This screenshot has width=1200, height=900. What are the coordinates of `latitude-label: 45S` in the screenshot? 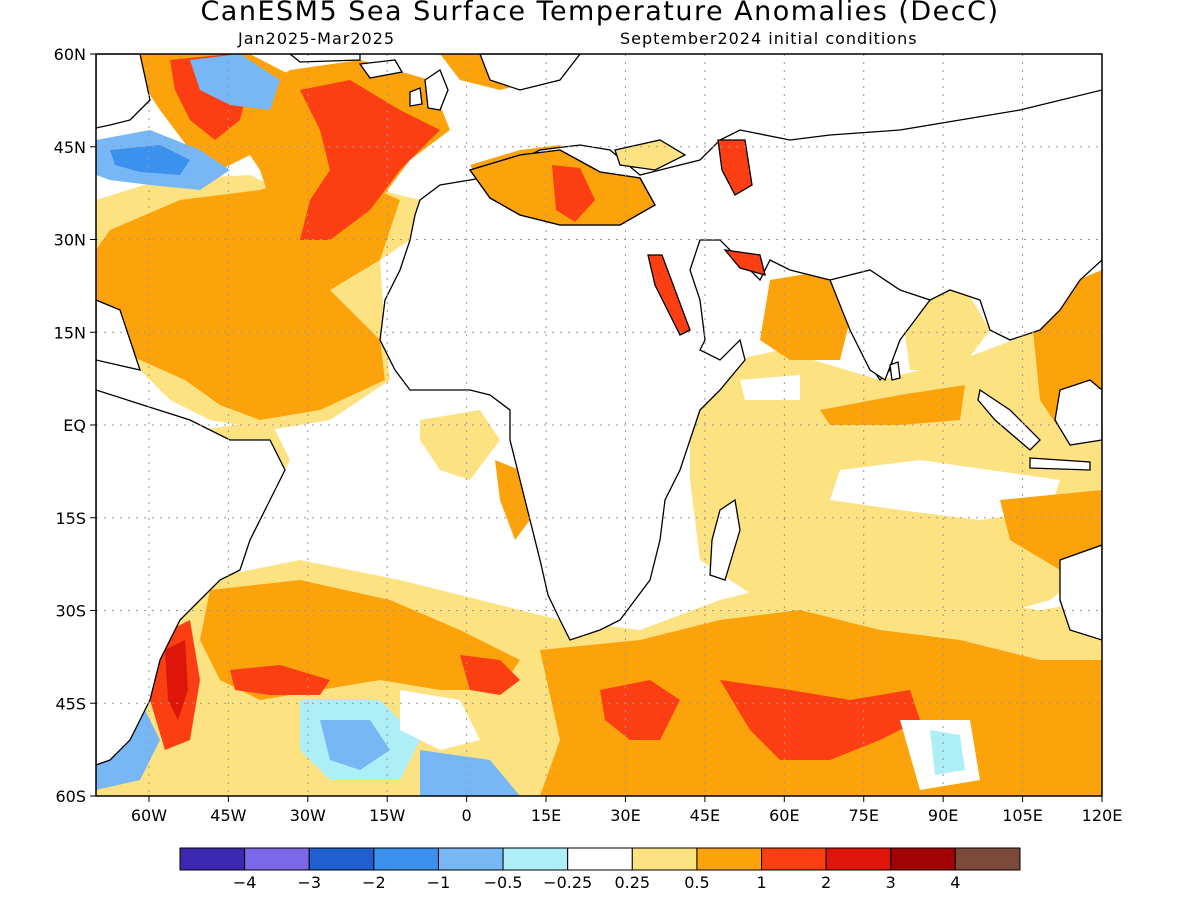 It's located at (70, 703).